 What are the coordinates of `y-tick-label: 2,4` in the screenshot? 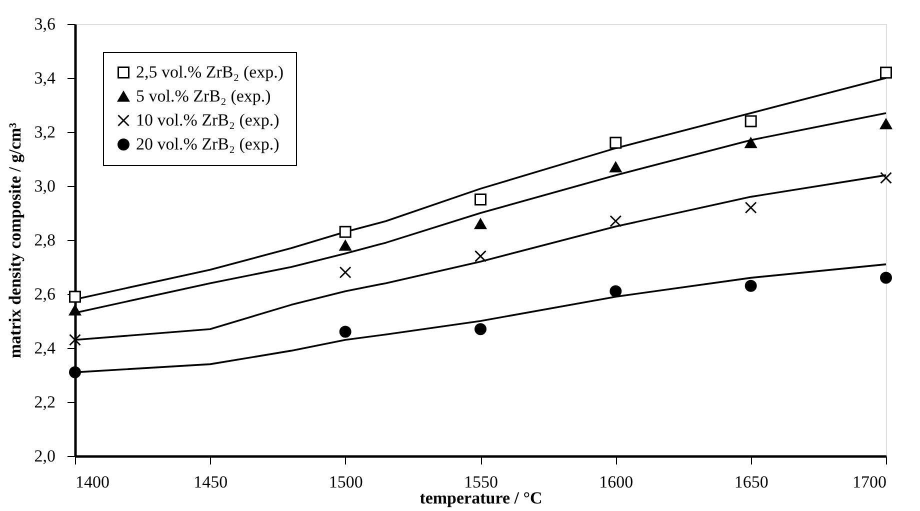 It's located at (45, 348).